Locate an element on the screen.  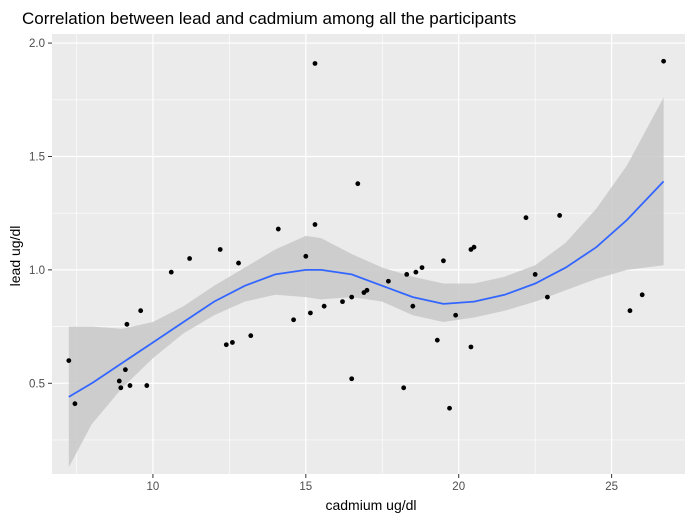
x-tick-label: 25 is located at coordinates (611, 487).